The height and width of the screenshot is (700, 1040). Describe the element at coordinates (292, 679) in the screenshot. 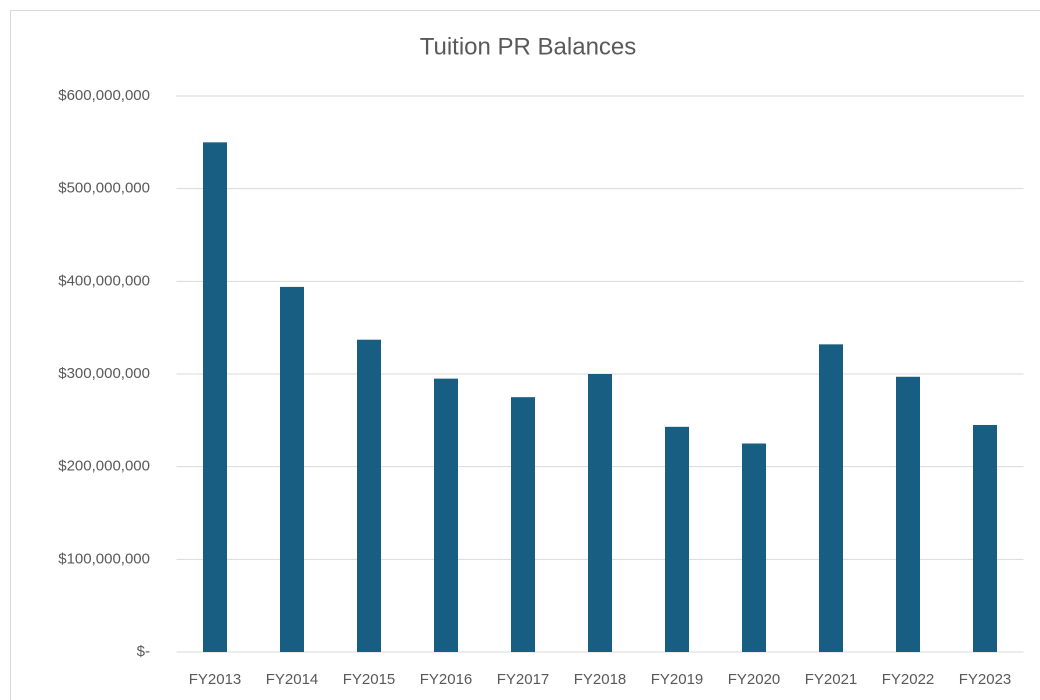

I see `x-tick-label: FY2014` at that location.